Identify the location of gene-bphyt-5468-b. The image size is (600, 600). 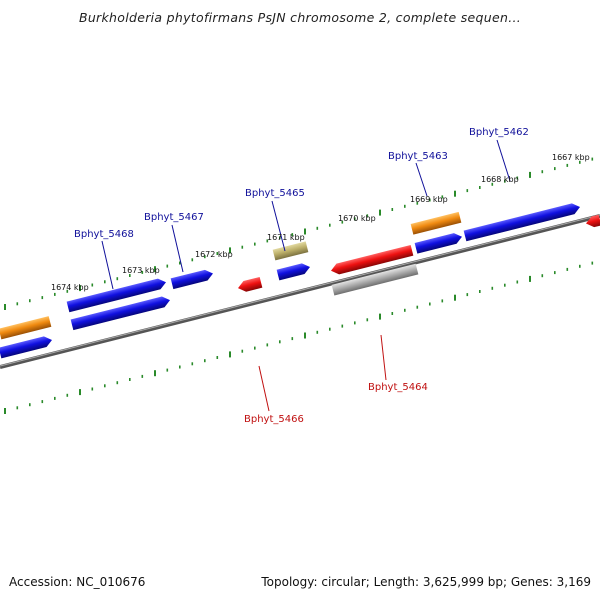
(121, 313).